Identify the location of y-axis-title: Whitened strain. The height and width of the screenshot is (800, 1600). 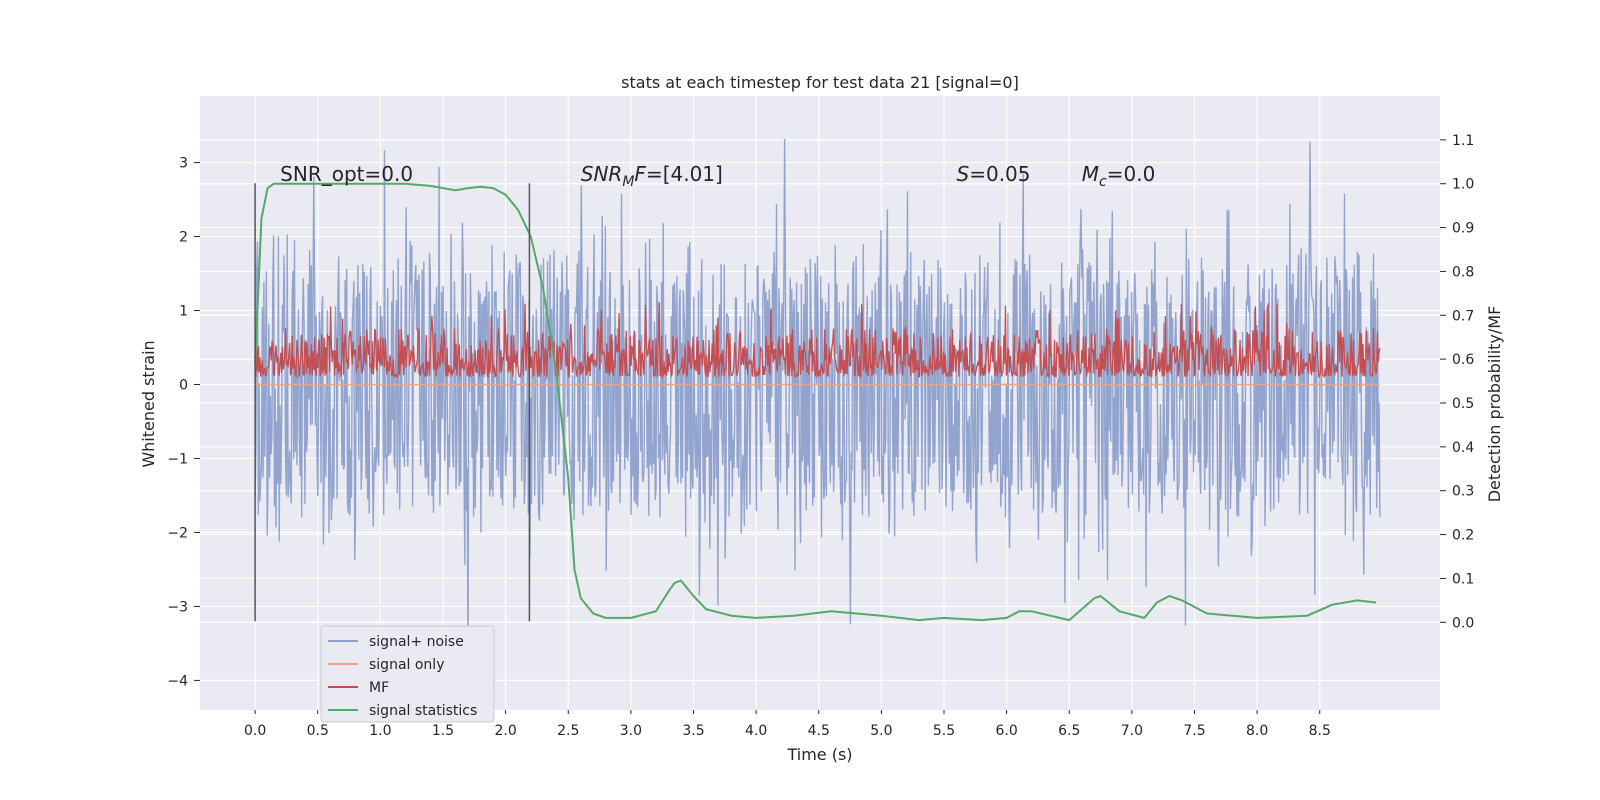
(148, 403).